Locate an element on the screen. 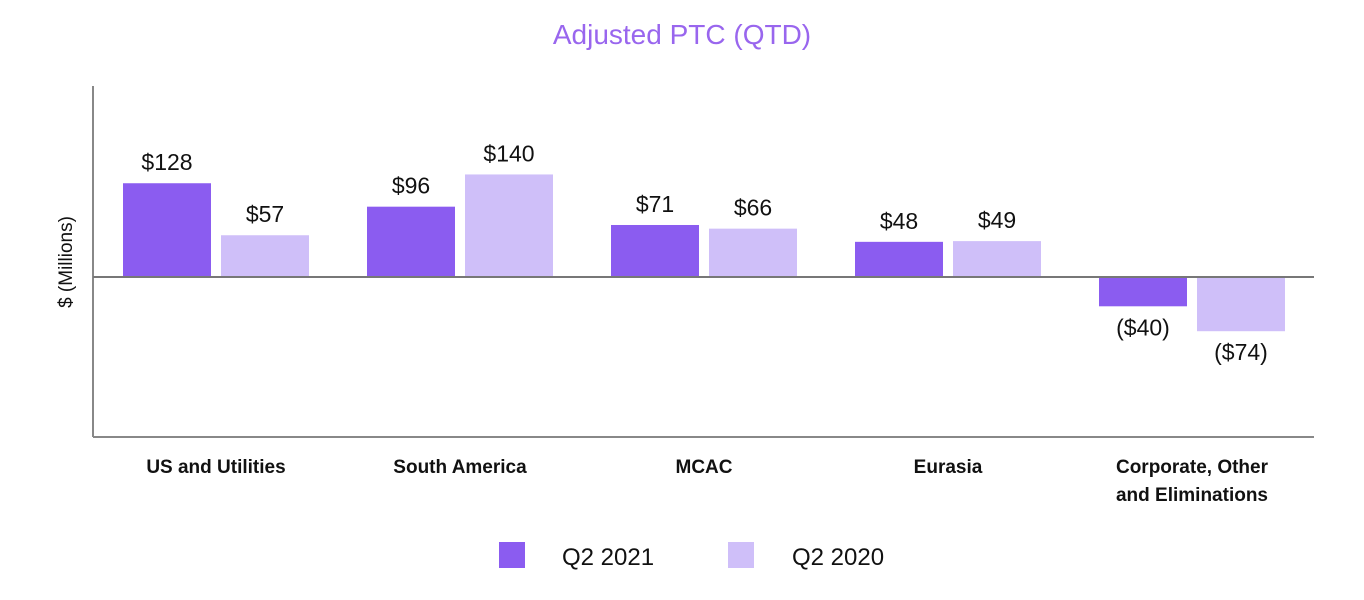 The width and height of the screenshot is (1364, 600). data-label-q2-2021-2: $71 is located at coordinates (655, 204).